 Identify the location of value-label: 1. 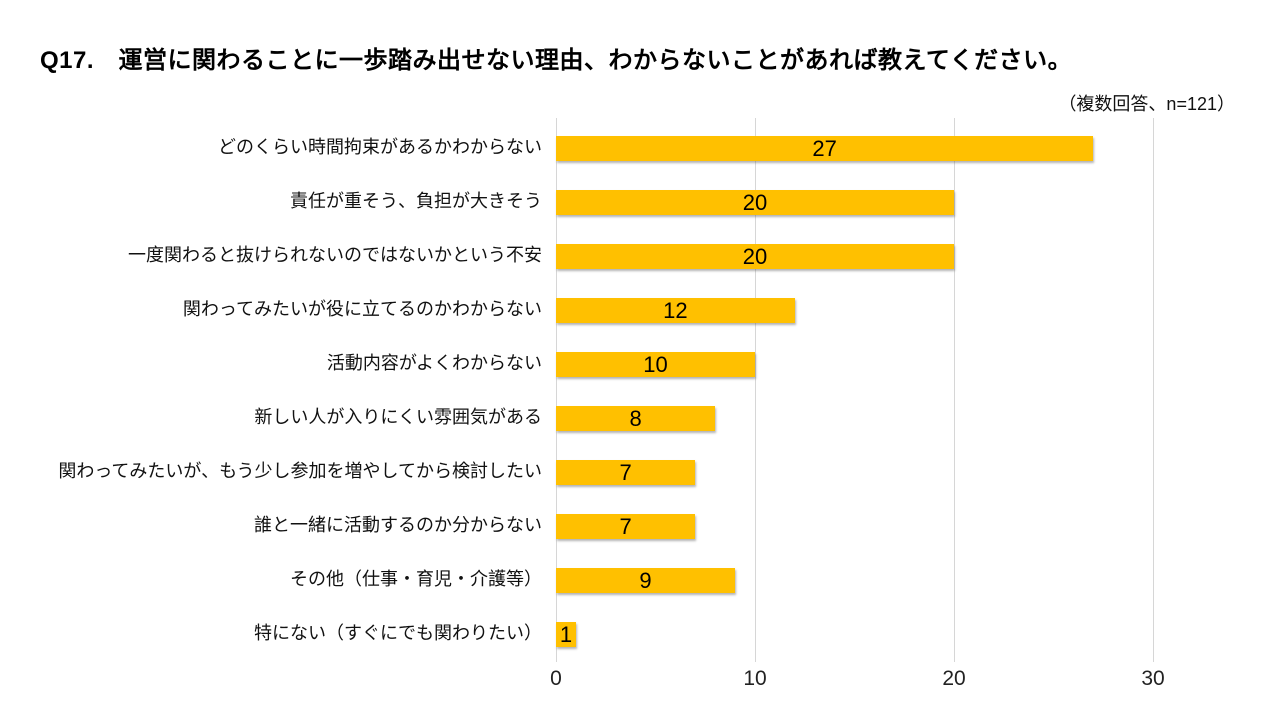
(566, 634).